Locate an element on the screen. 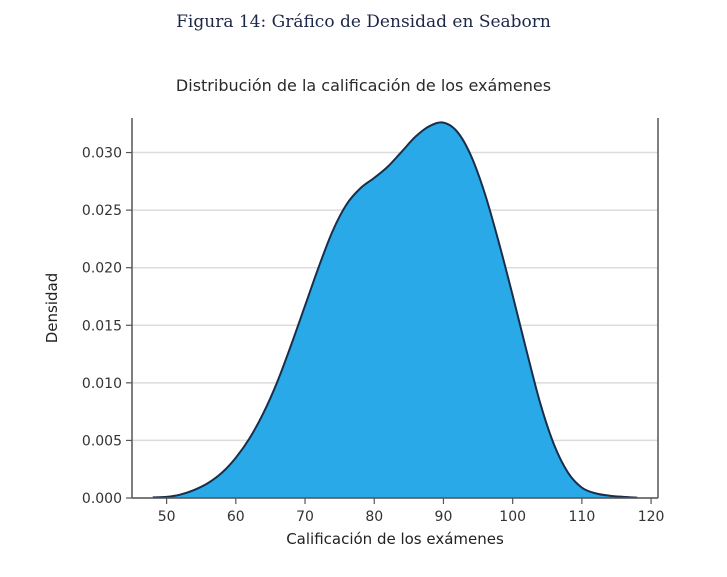 This screenshot has height=577, width=727. y-tick-label: 0.030 is located at coordinates (102, 154).